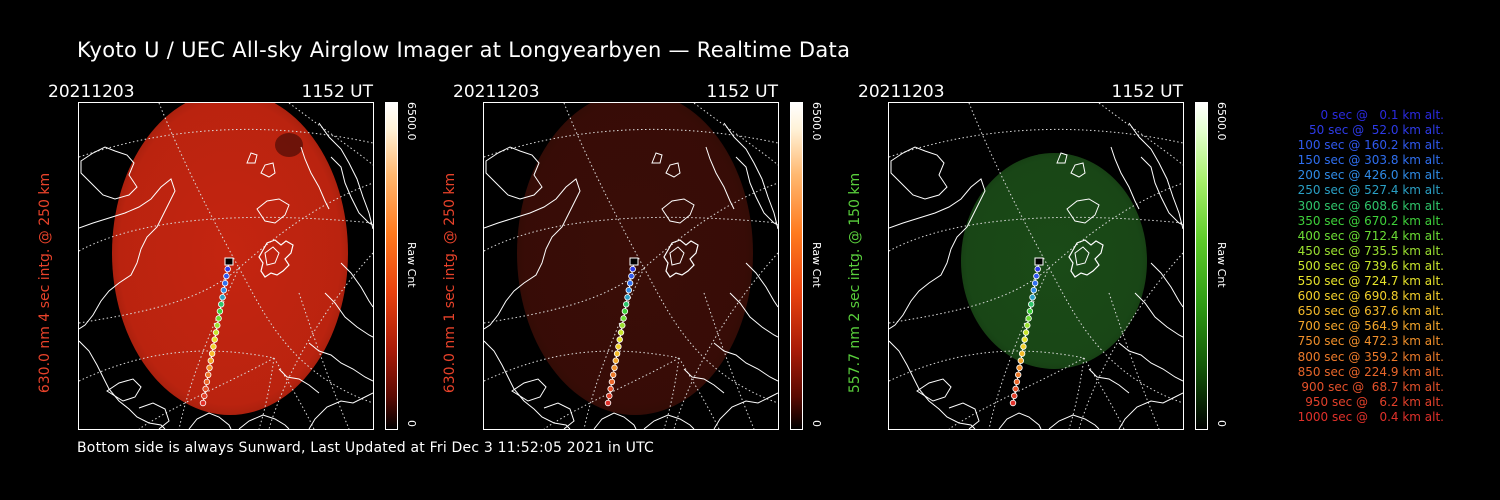  I want to click on legend-row: 50 sec @ 52.0 km alt., so click(1372, 130).